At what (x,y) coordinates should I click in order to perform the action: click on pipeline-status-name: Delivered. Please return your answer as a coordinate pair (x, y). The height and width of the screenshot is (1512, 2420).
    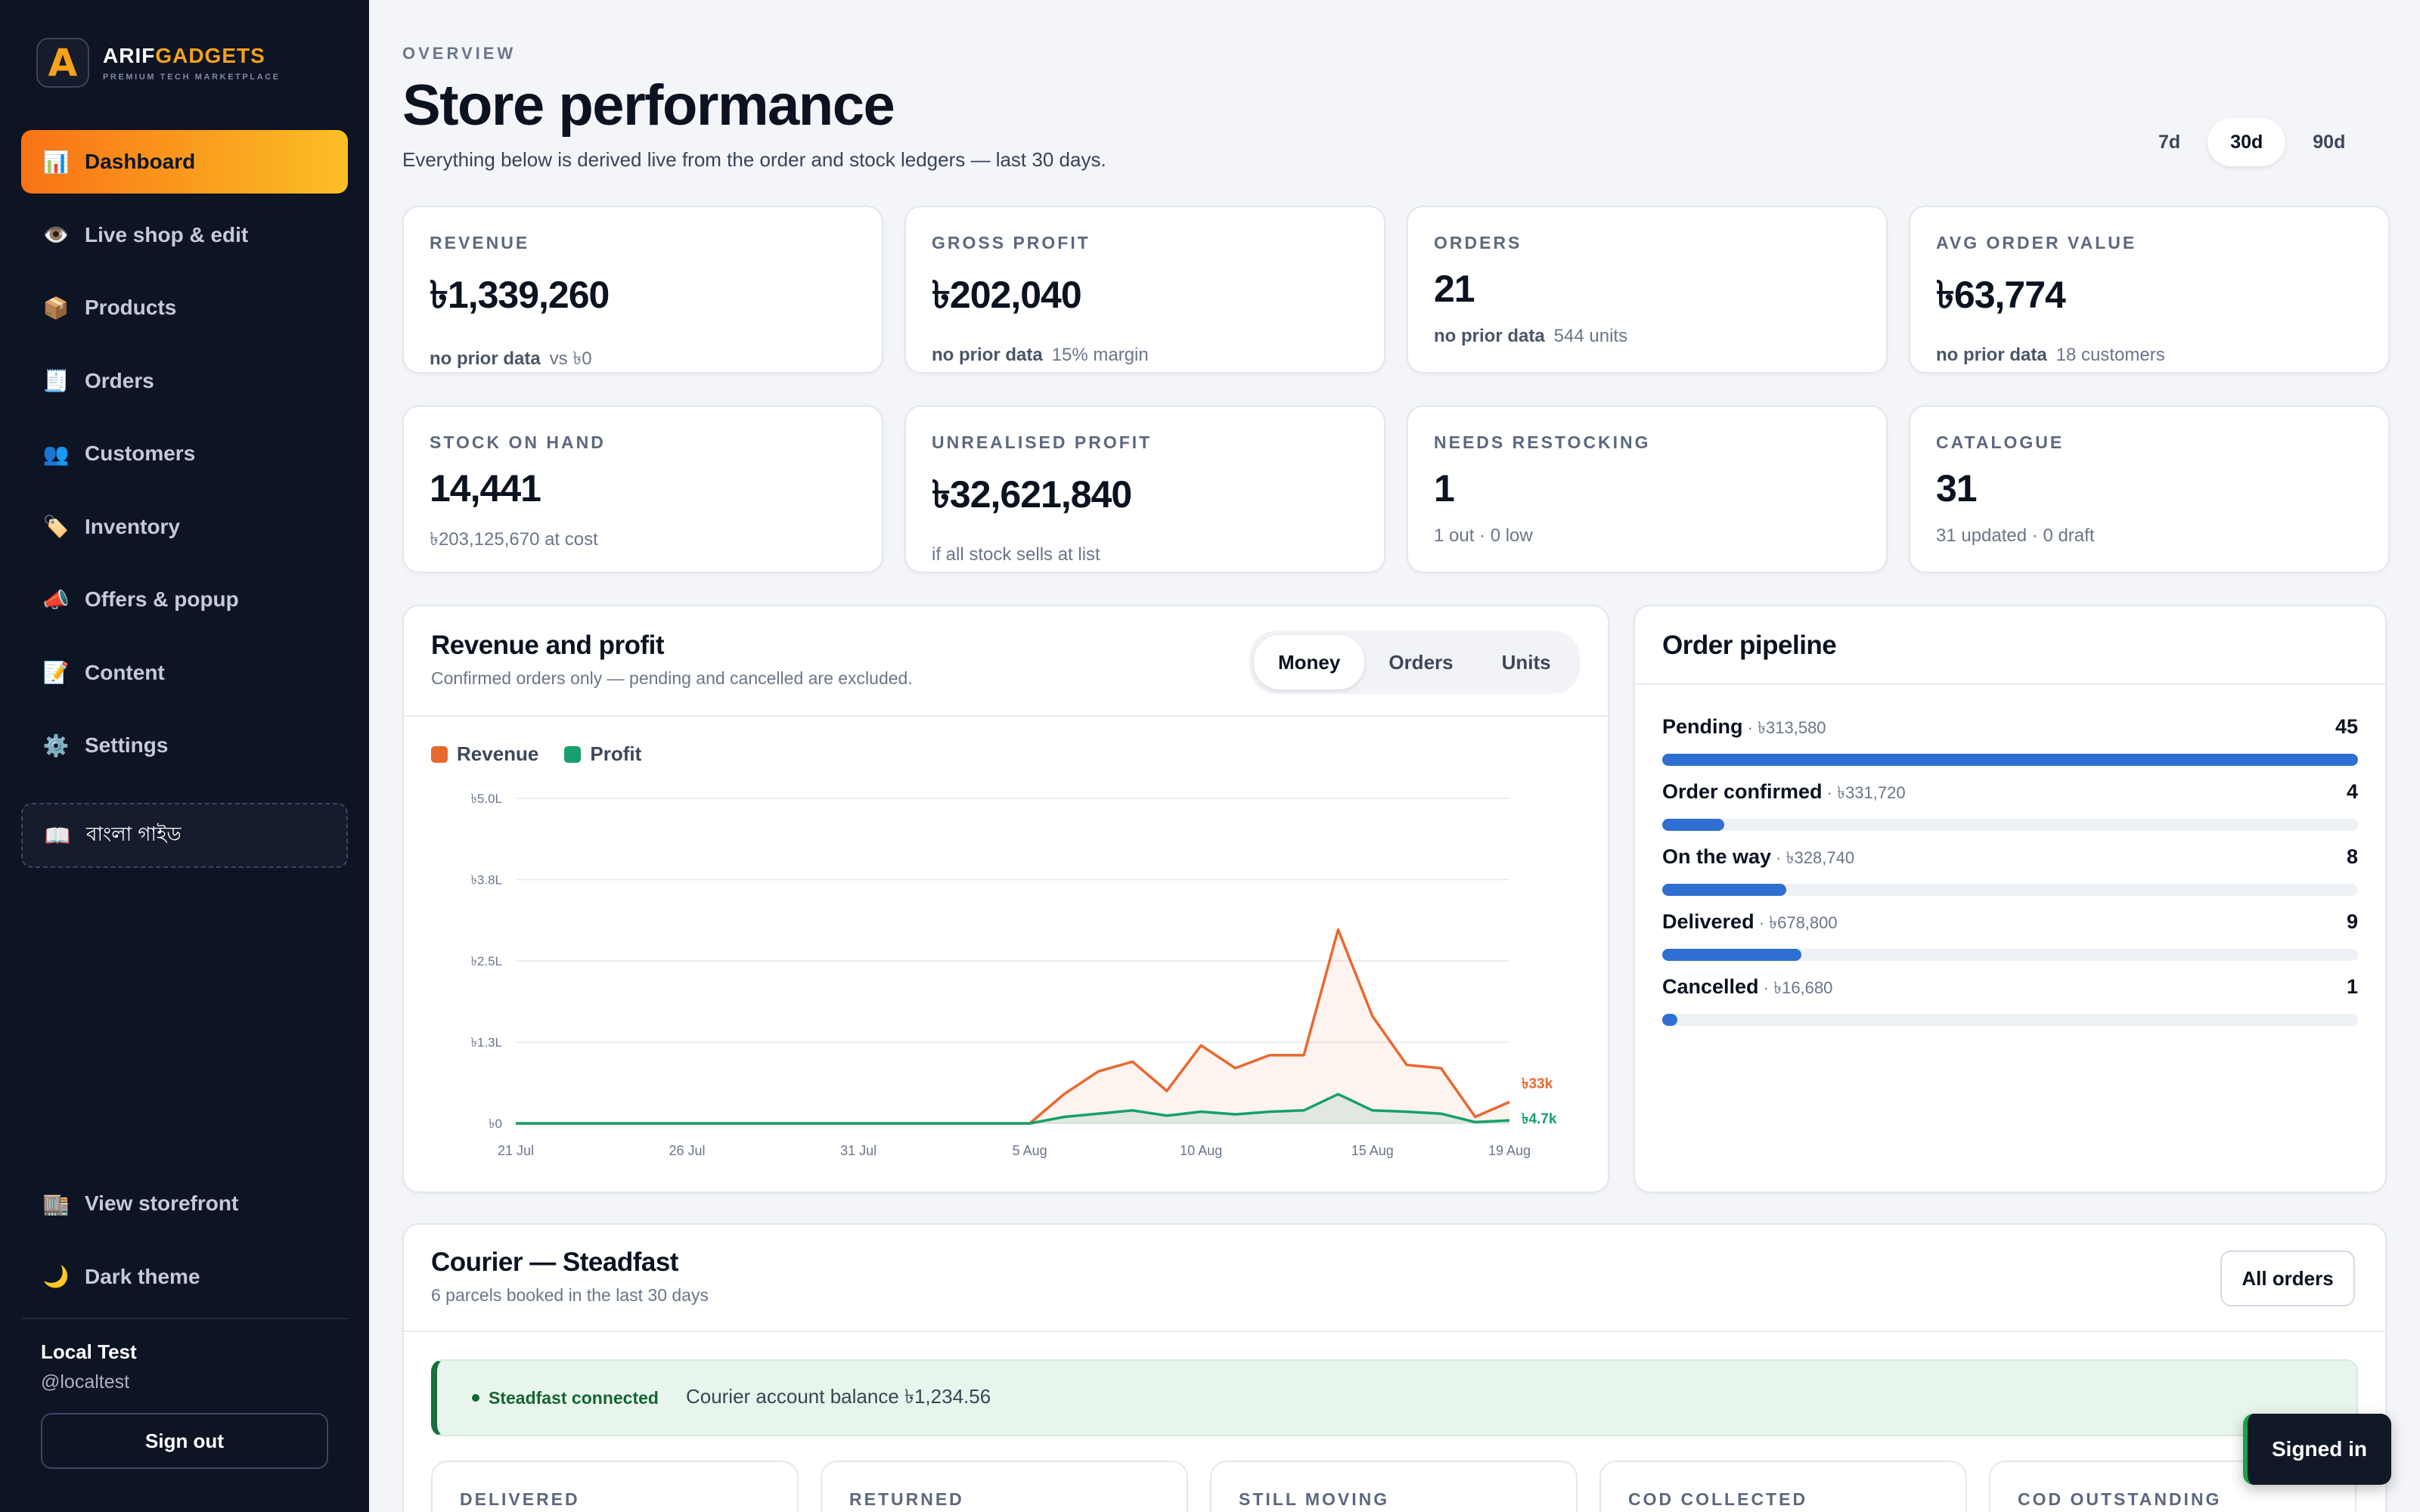
    Looking at the image, I should click on (1708, 922).